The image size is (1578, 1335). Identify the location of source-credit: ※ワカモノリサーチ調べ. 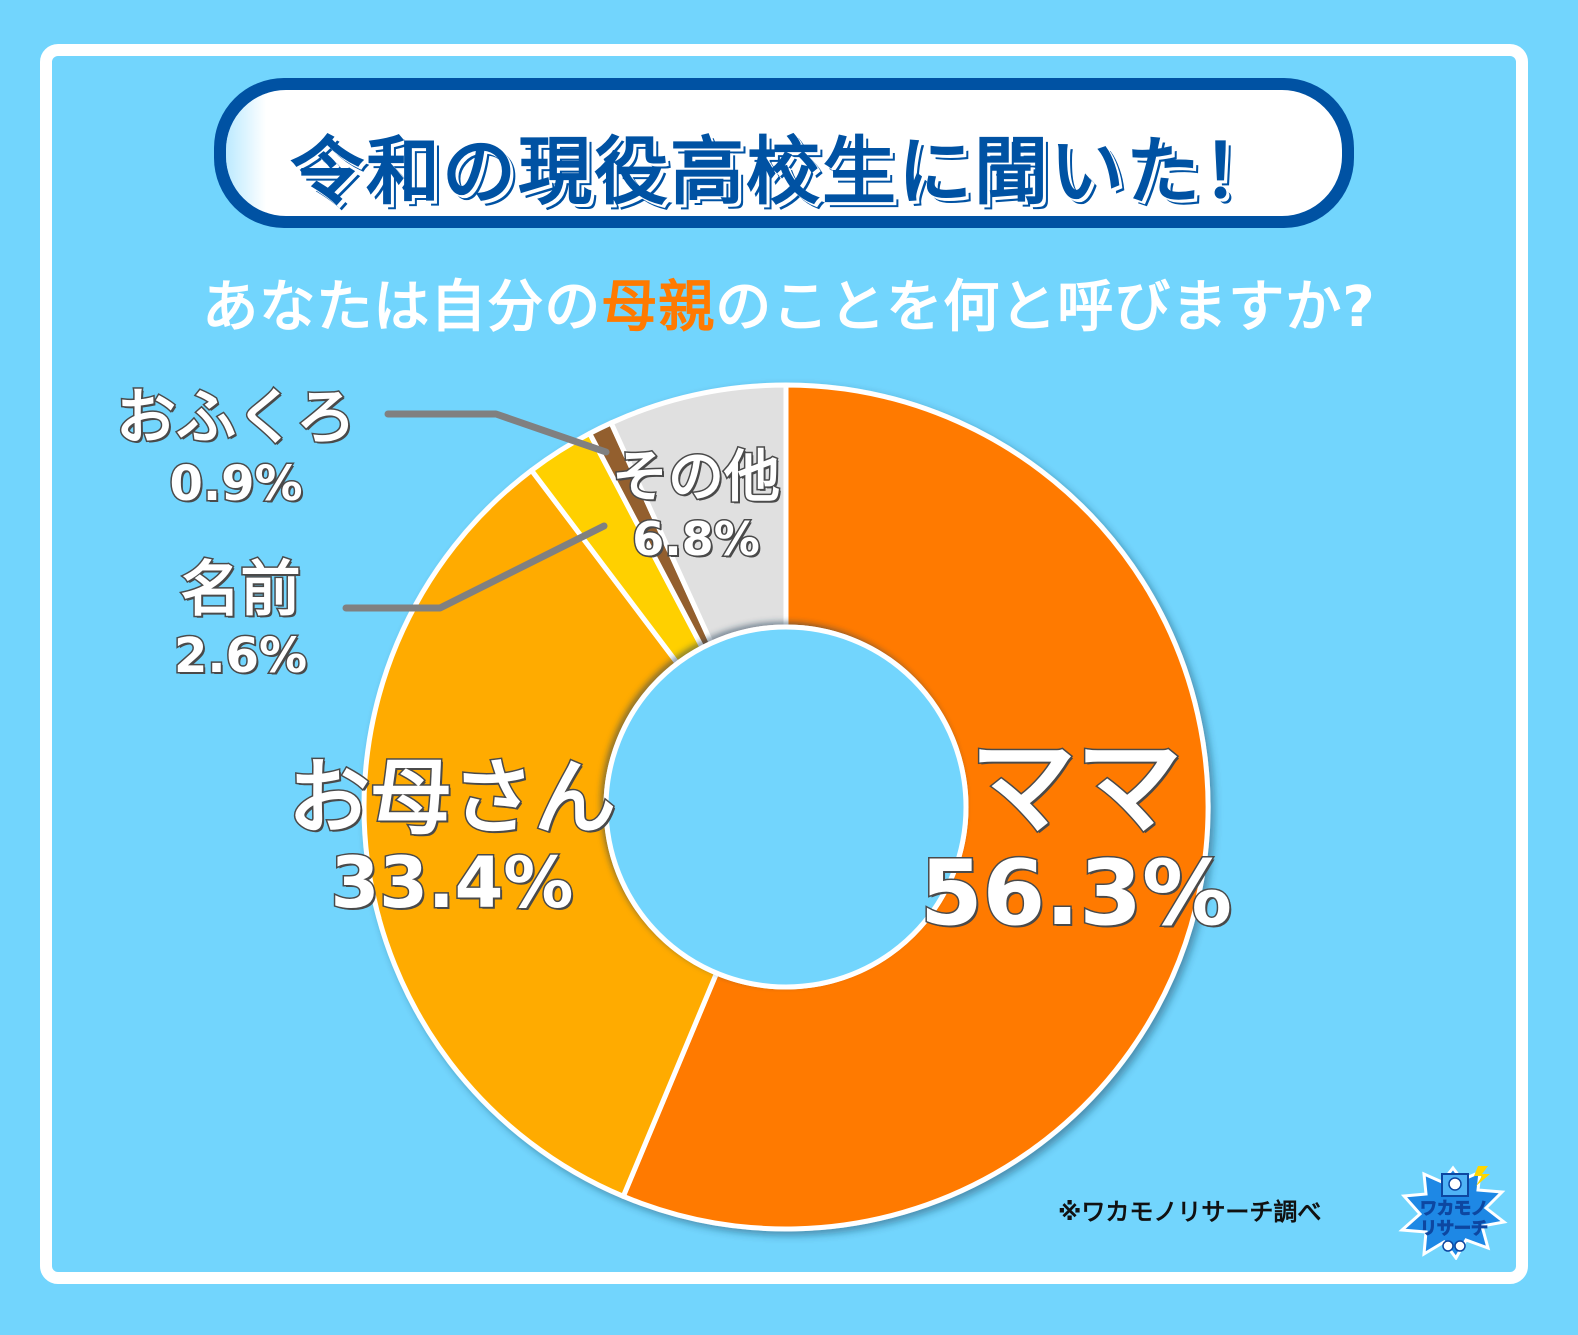
(1190, 1212).